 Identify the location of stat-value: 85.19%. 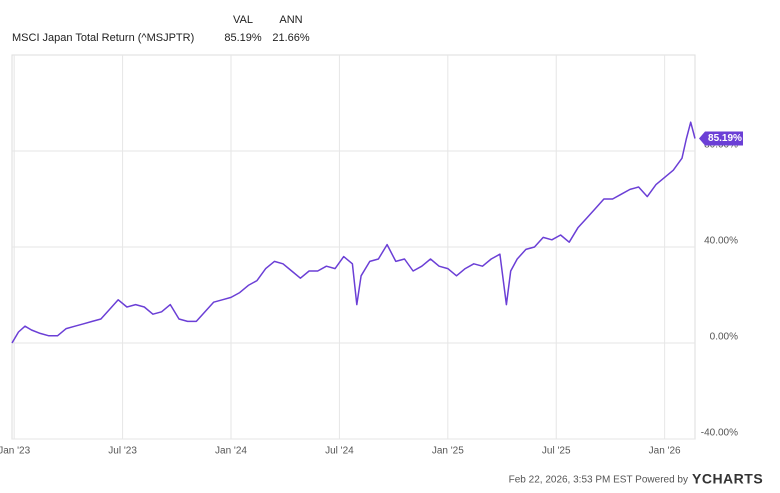
(243, 38).